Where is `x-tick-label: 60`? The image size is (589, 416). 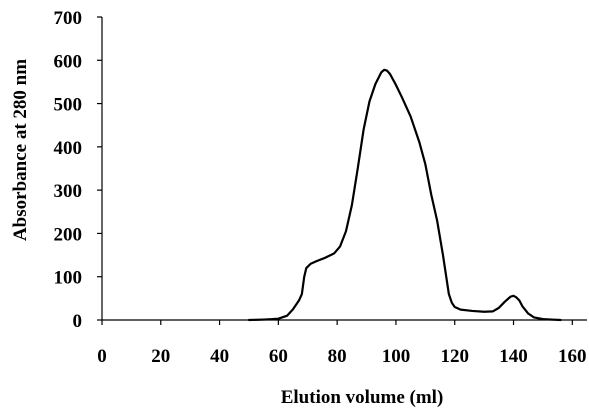
x-tick-label: 60 is located at coordinates (278, 356).